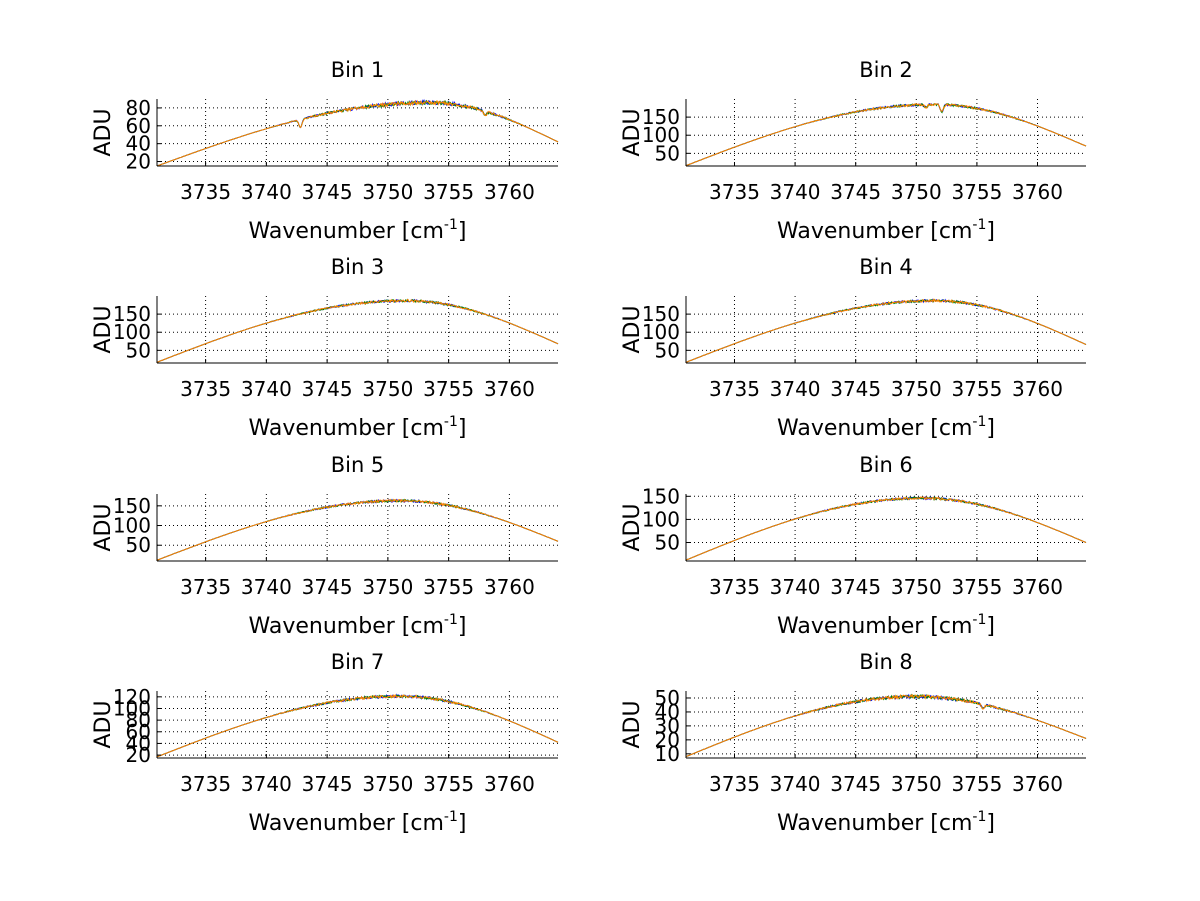 The width and height of the screenshot is (1200, 901). What do you see at coordinates (886, 465) in the screenshot?
I see `subplot-title: Bin 6` at bounding box center [886, 465].